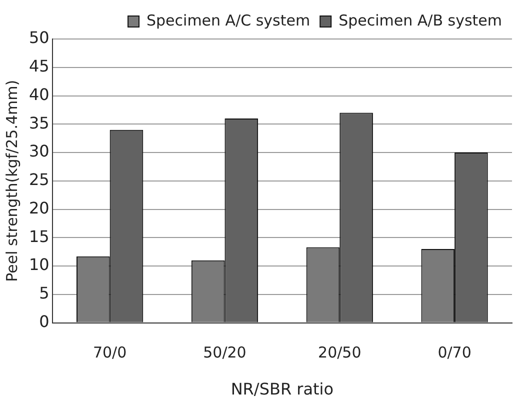  What do you see at coordinates (420, 20) in the screenshot?
I see `legend-label: Specimen A/B system` at bounding box center [420, 20].